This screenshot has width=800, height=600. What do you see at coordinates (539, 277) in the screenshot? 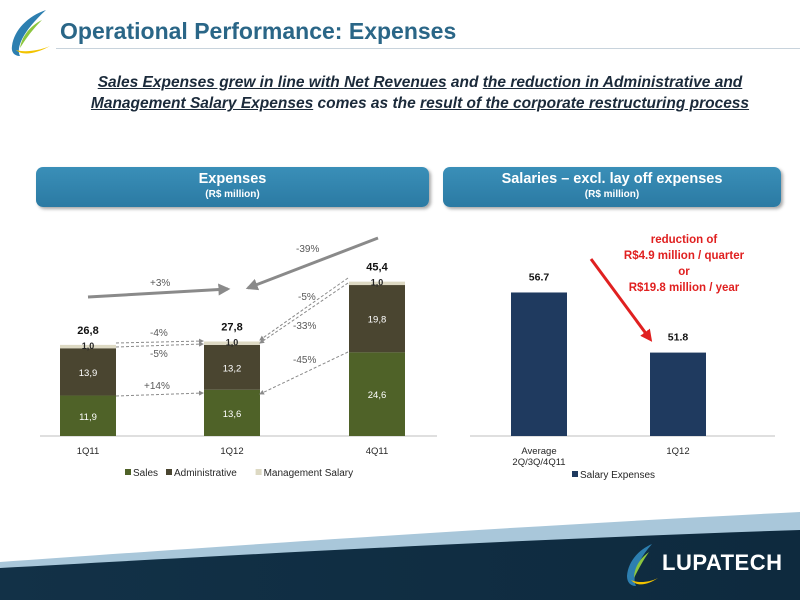
I see `salary-value-label-0: 56.7` at bounding box center [539, 277].